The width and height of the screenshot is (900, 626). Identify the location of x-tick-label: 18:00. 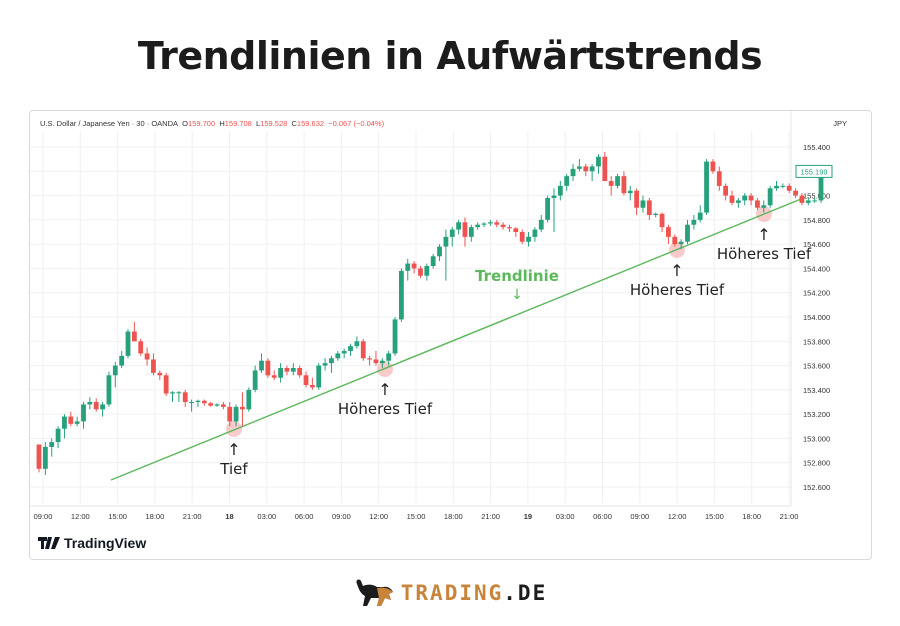
(751, 516).